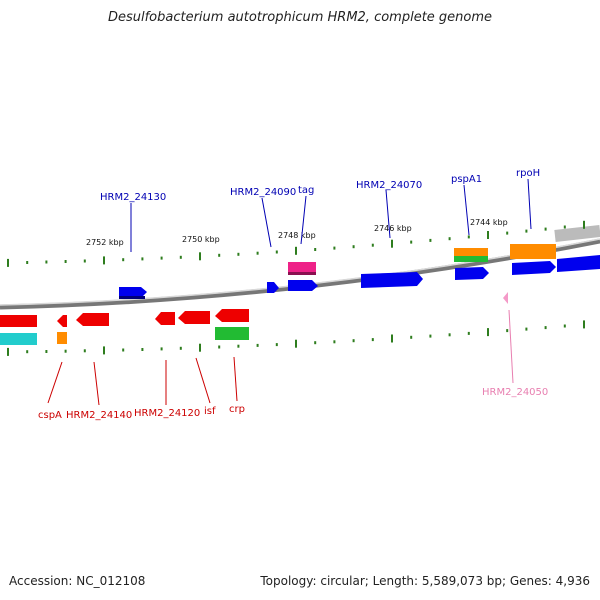 The height and width of the screenshot is (600, 600). Describe the element at coordinates (466, 179) in the screenshot. I see `label-pspa1: pspA1` at that location.